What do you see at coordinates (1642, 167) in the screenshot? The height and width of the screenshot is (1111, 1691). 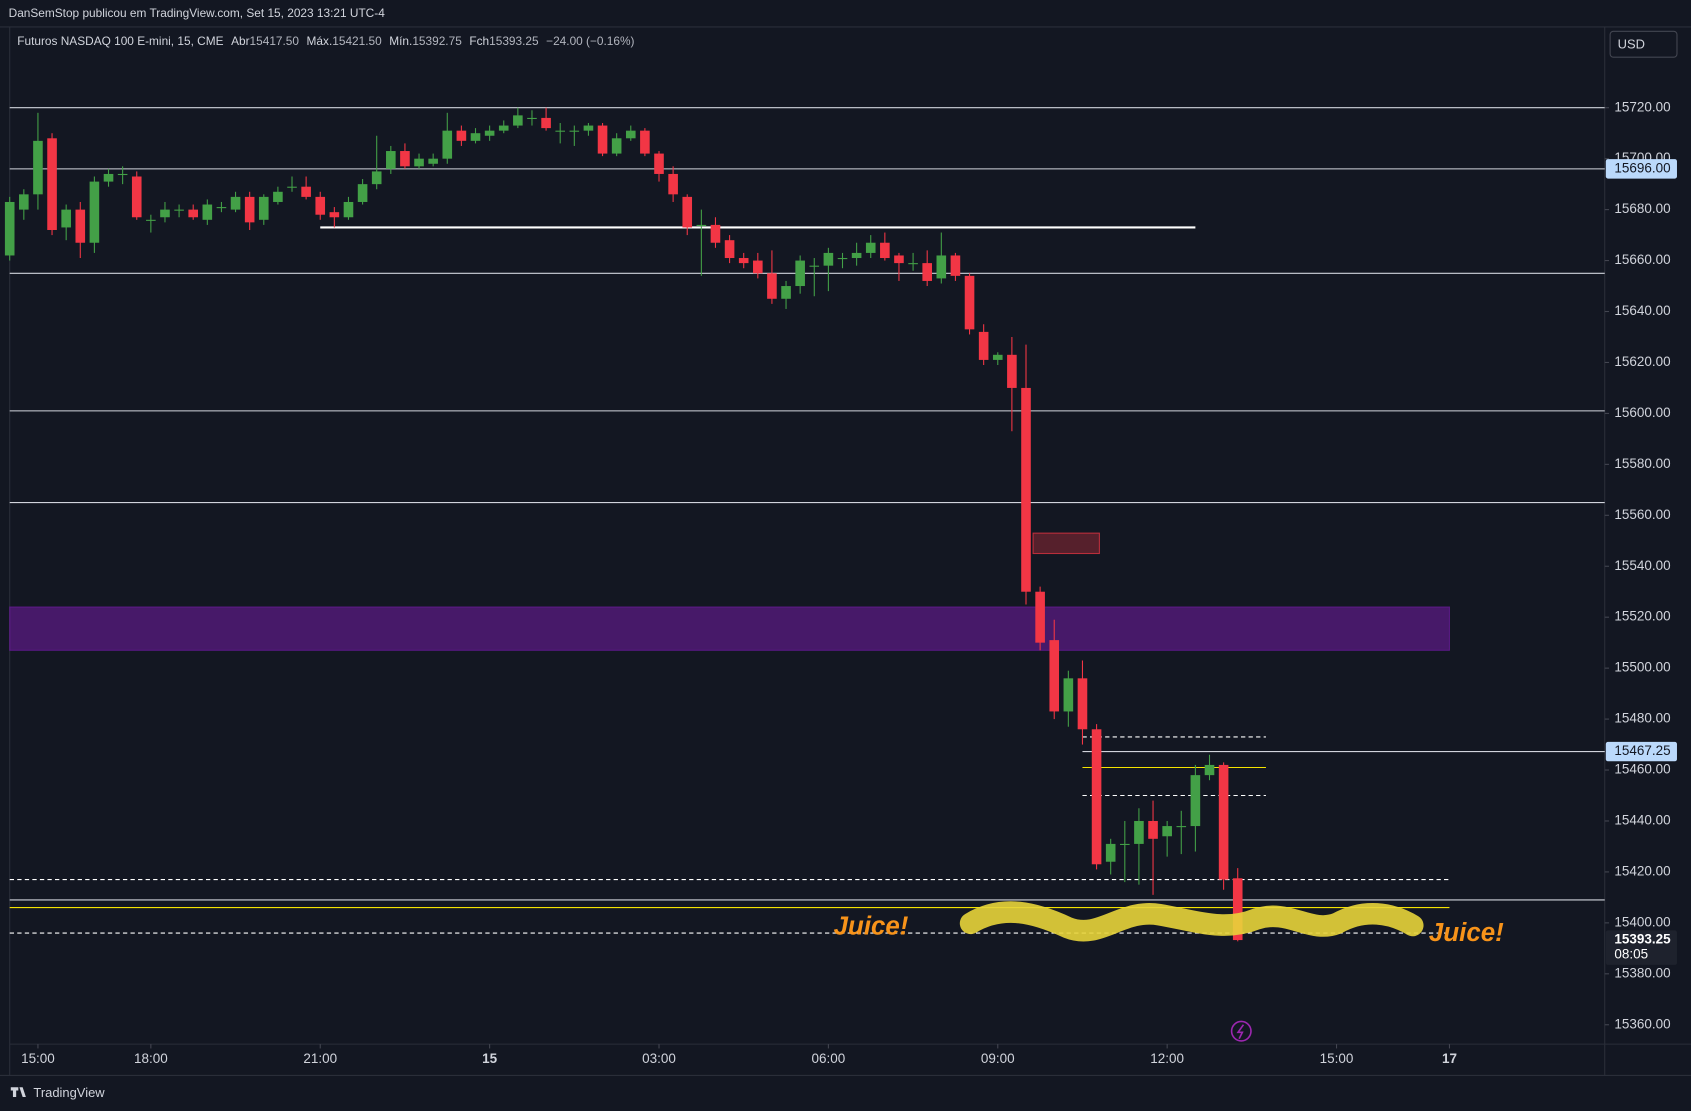 I see `price-tag-label: 15696.00` at bounding box center [1642, 167].